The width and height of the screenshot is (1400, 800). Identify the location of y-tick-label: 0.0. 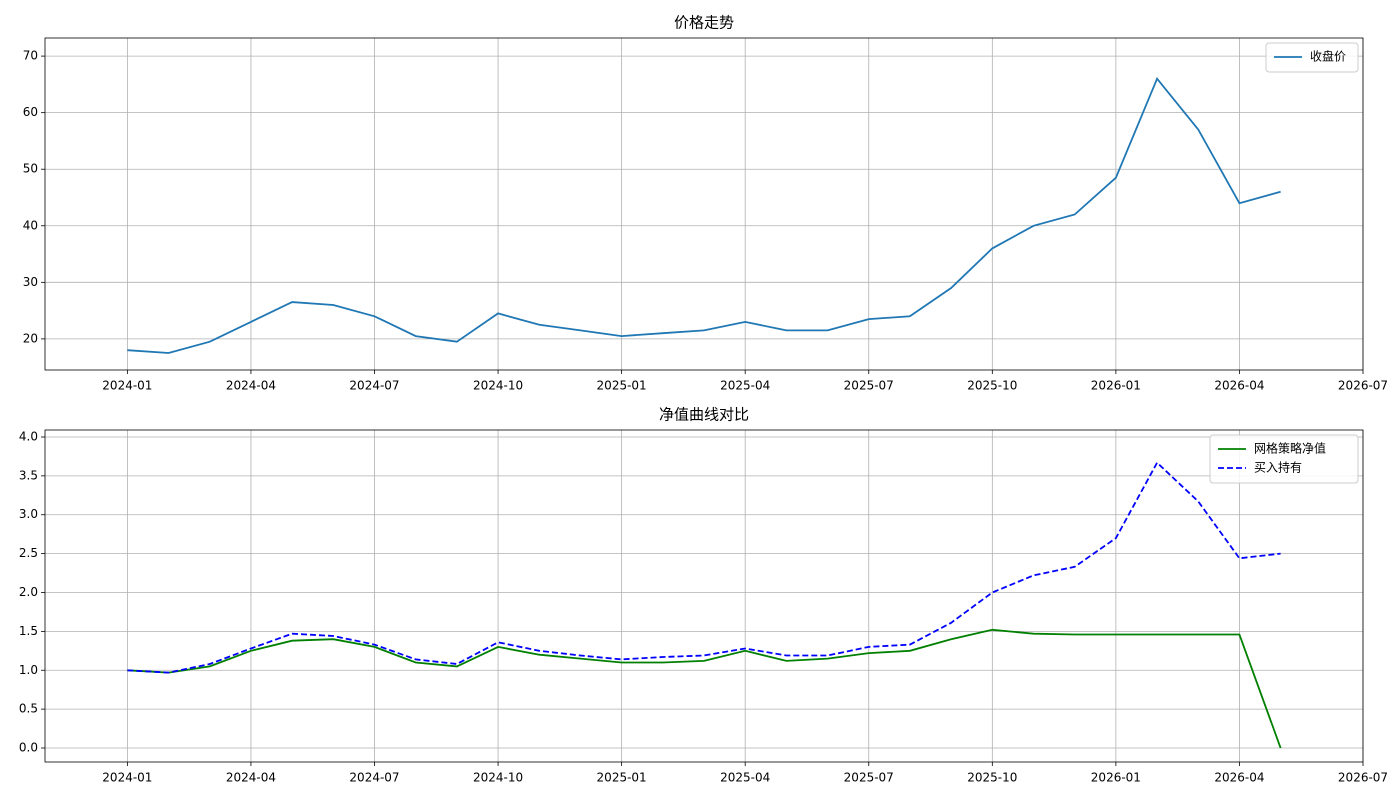
(28, 748).